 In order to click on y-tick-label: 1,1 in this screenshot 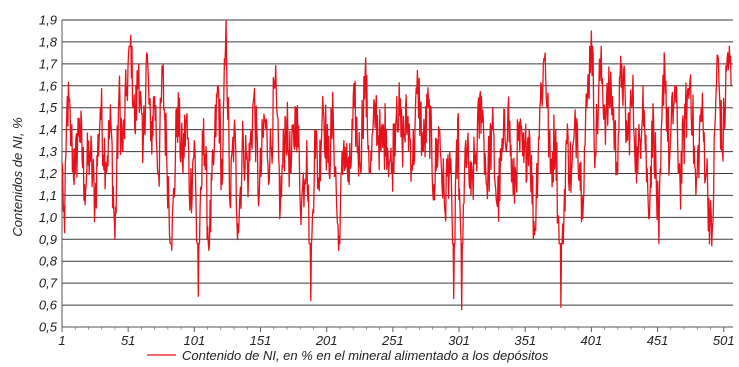, I will do `click(48, 195)`.